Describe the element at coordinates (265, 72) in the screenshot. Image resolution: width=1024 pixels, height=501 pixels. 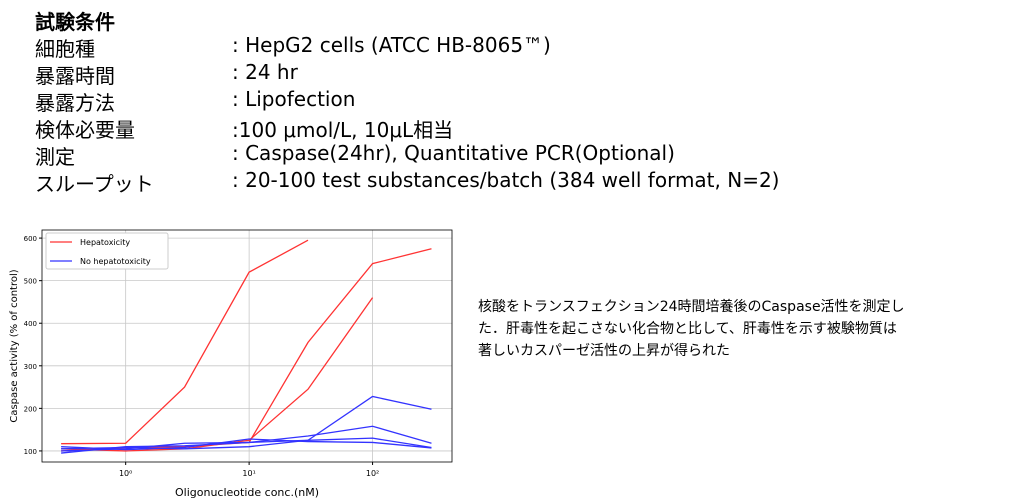
I see `condition-value: : 24 hr` at that location.